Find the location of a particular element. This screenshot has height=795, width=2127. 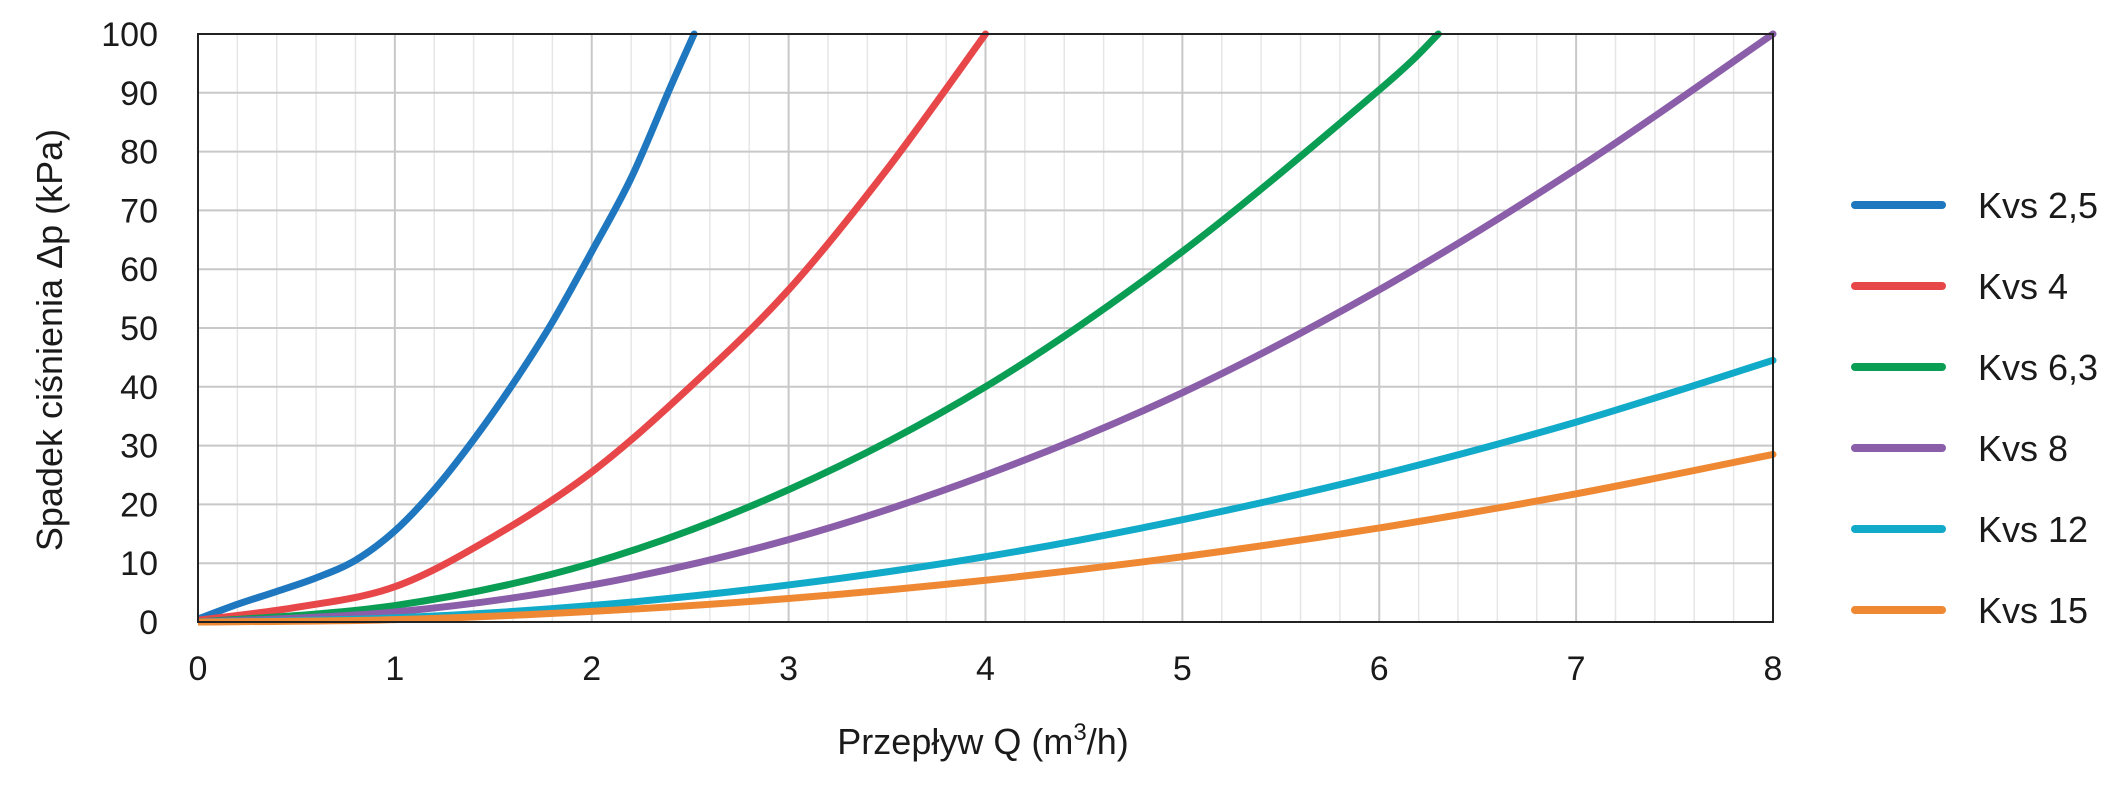

x-tick-label: 5 is located at coordinates (1182, 669).